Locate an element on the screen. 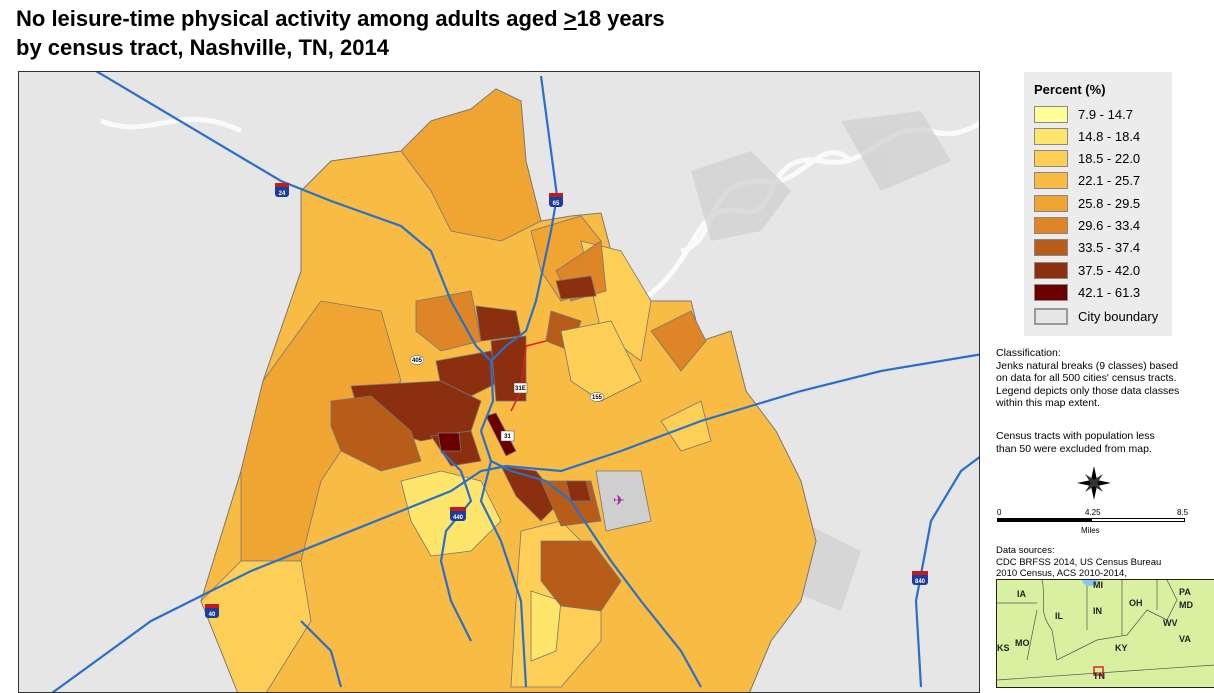 The width and height of the screenshot is (1214, 693). scale-tick: 4.25 is located at coordinates (1093, 512).